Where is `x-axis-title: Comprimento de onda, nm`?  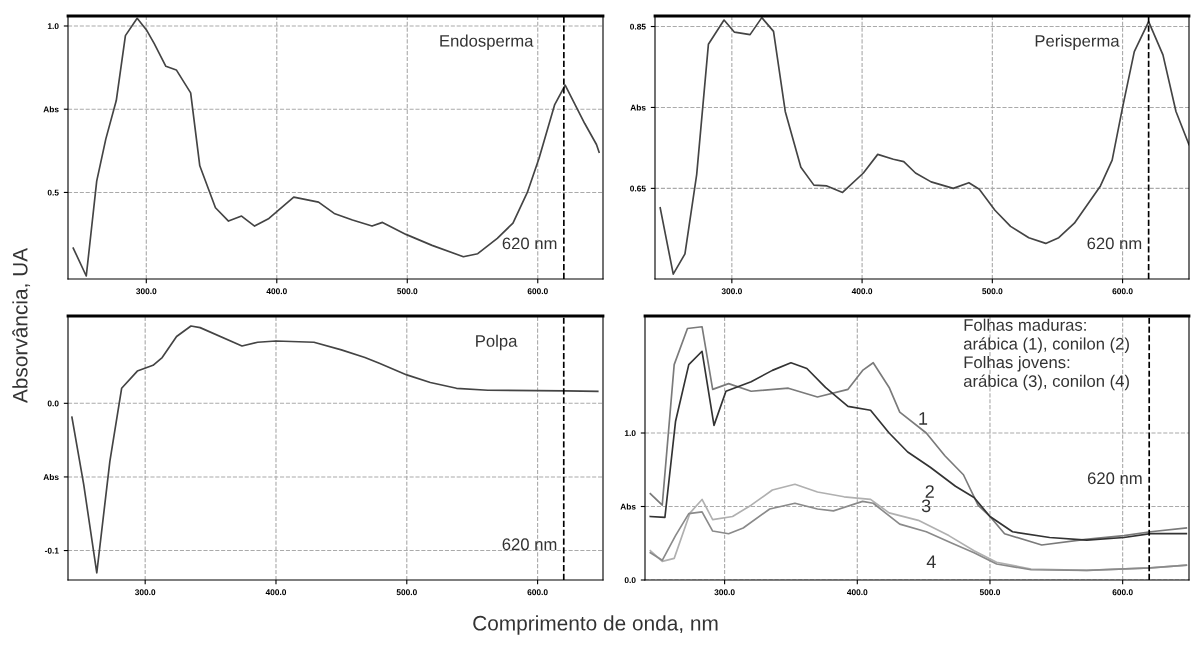 x-axis-title: Comprimento de onda, nm is located at coordinates (595, 625).